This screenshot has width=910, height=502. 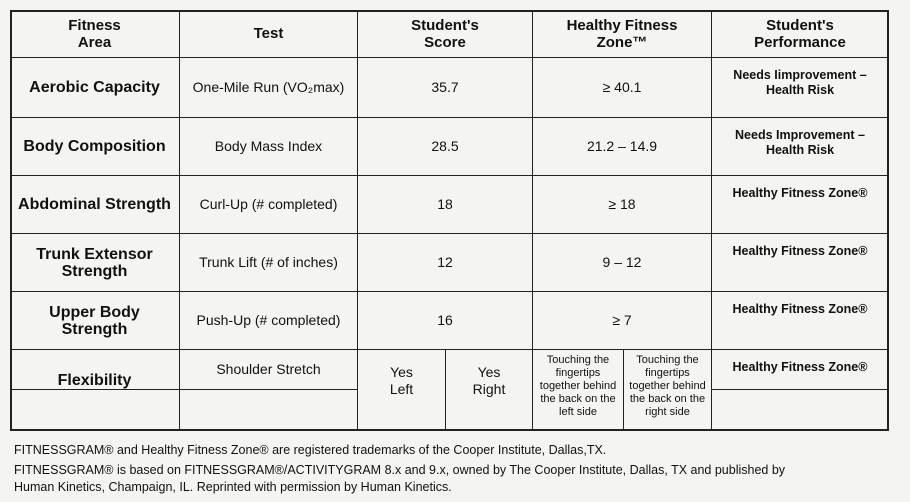 I want to click on area-cell: Flexibility, so click(x=95, y=370).